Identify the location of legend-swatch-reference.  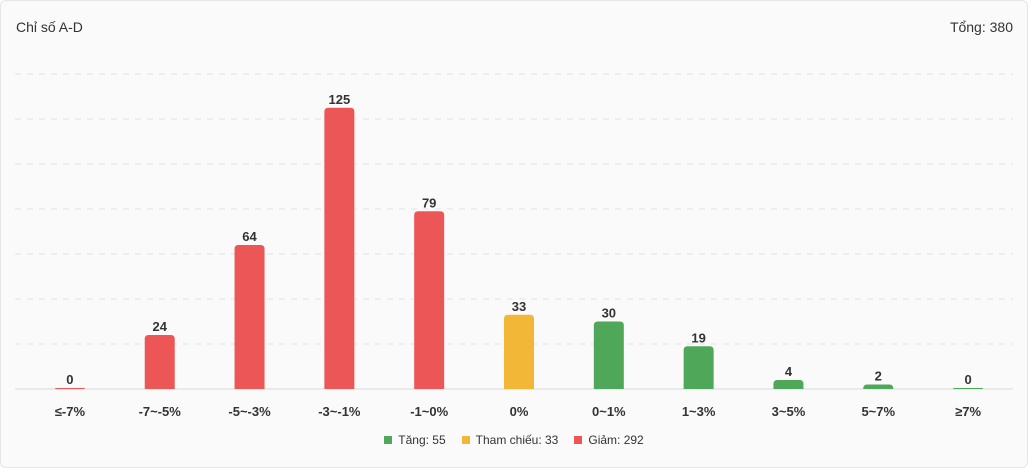
(465, 440).